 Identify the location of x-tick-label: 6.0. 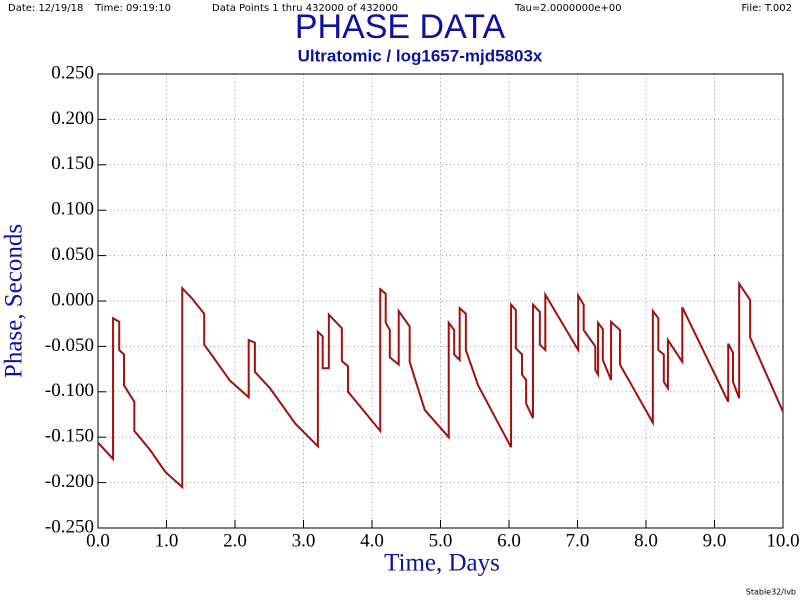
(509, 540).